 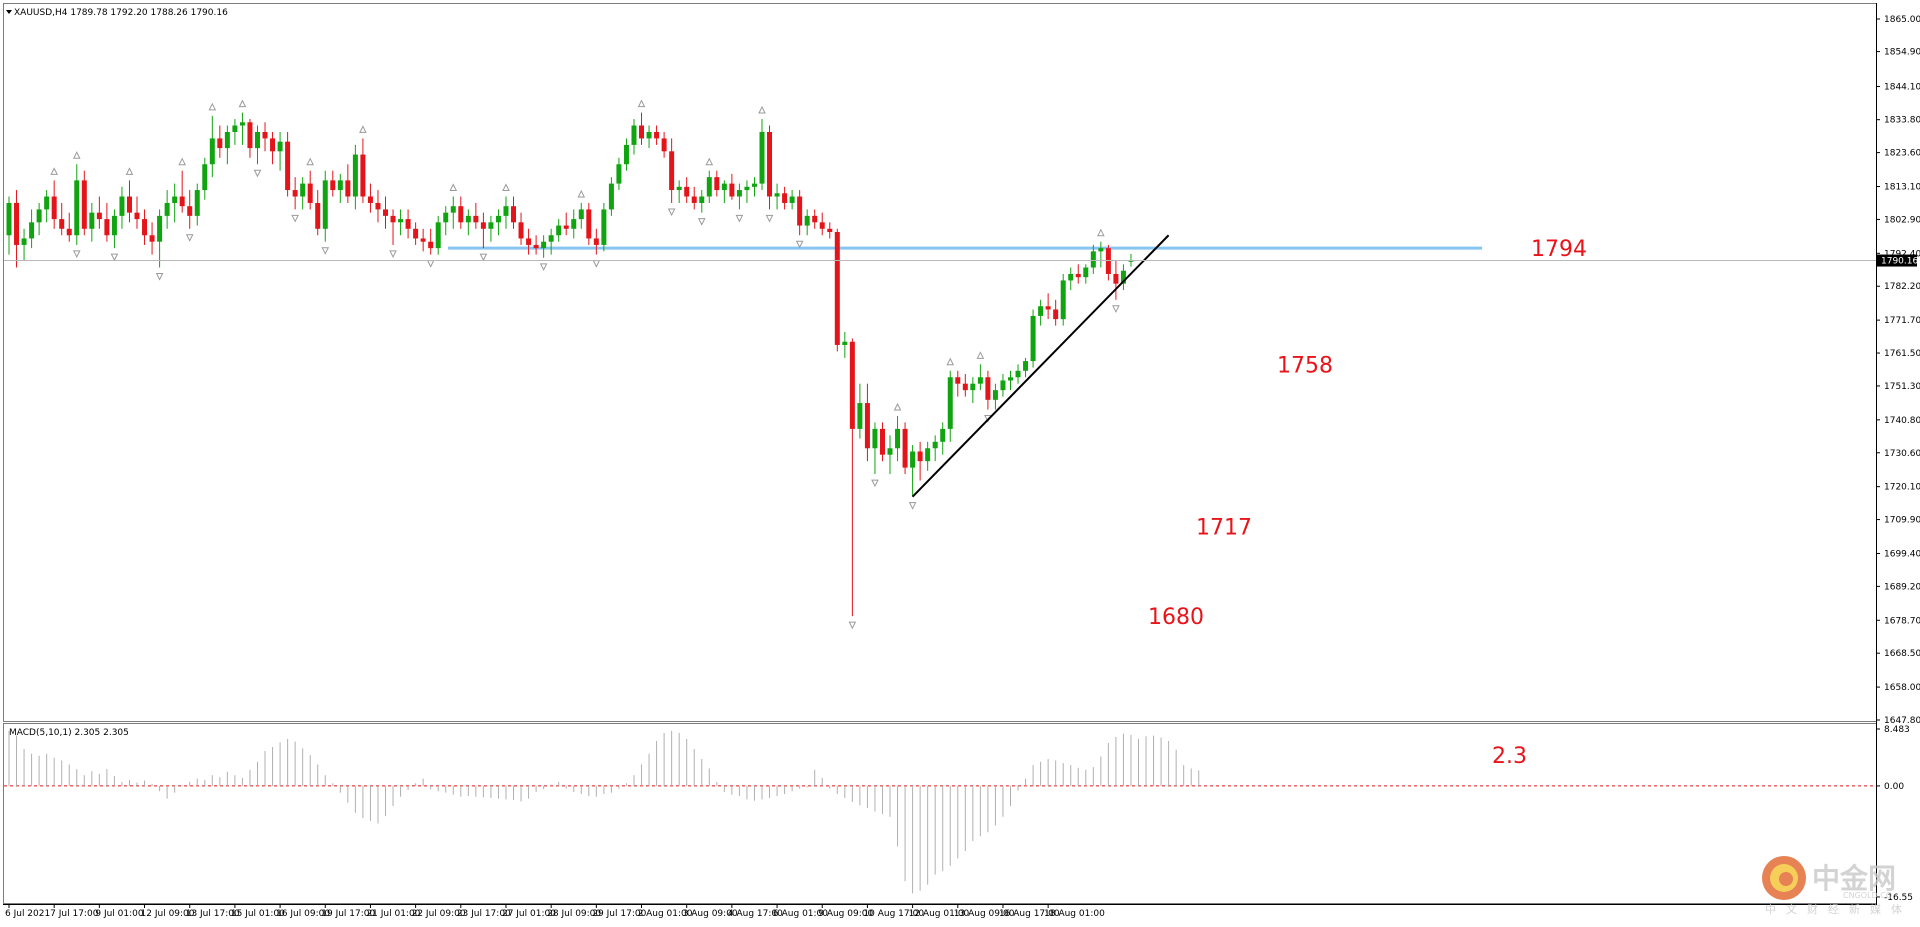 I want to click on time-label: 13 Jul 17:00, so click(x=213, y=914).